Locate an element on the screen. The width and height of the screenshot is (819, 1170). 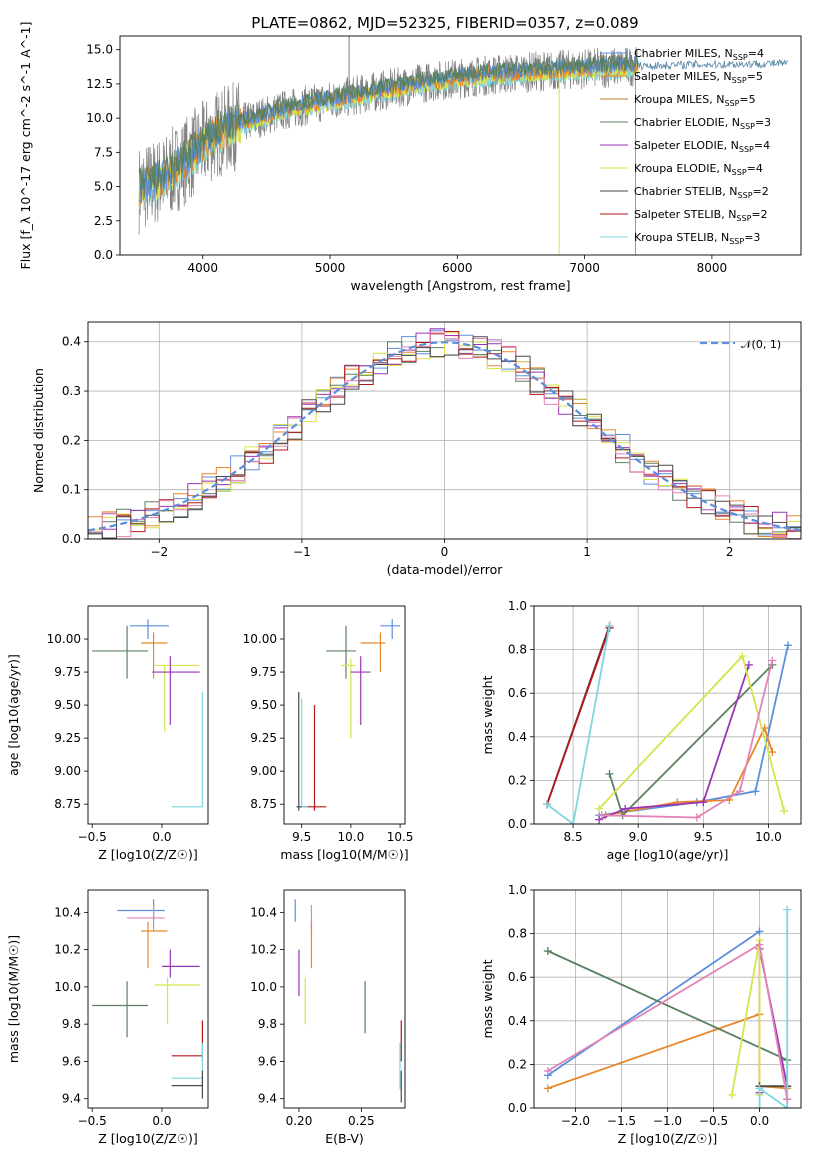
x-axis-label: (data-model)/error is located at coordinates (445, 569).